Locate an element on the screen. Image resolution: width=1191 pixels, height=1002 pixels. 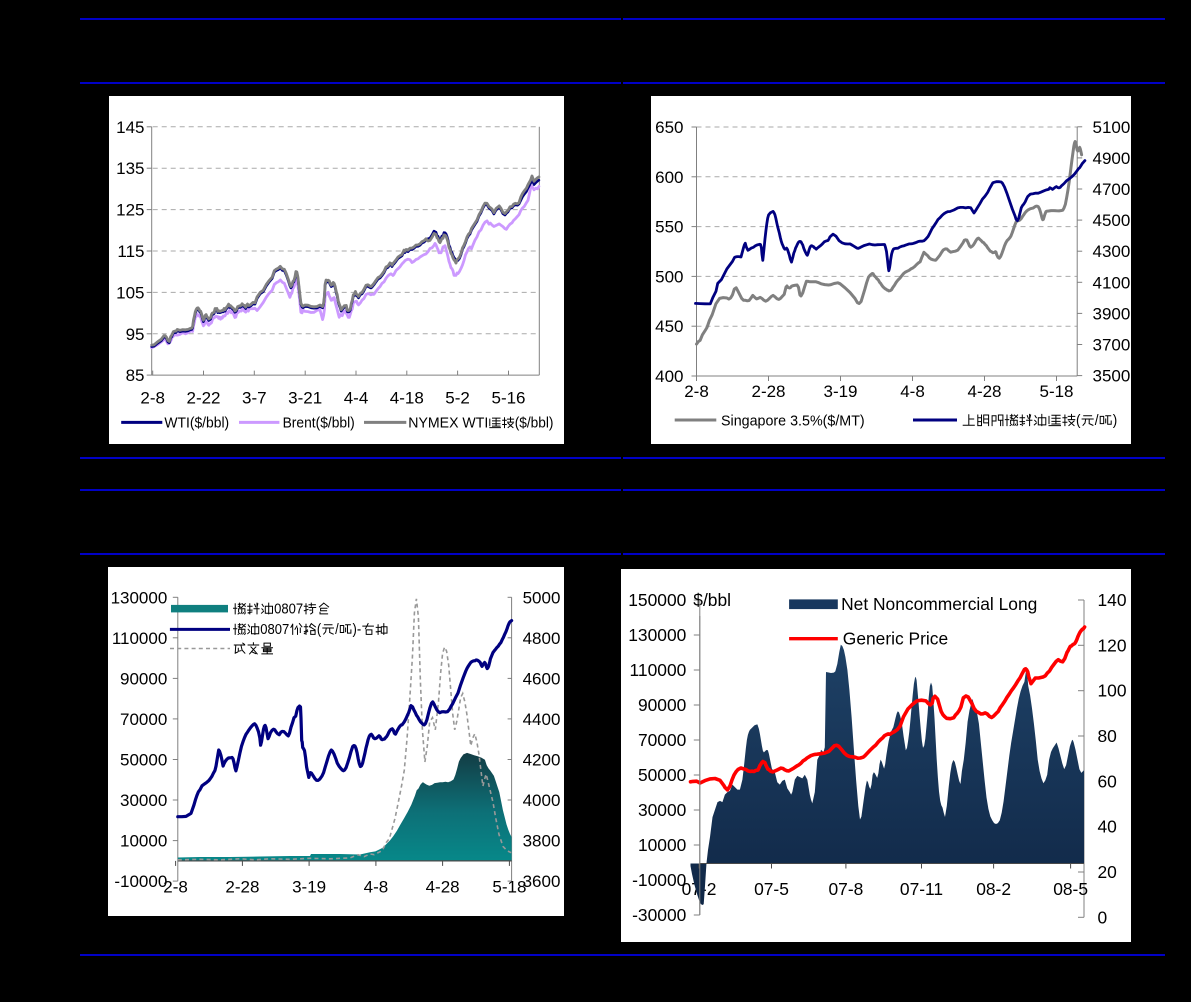
svg-text: 4-4 is located at coordinates (356, 397).